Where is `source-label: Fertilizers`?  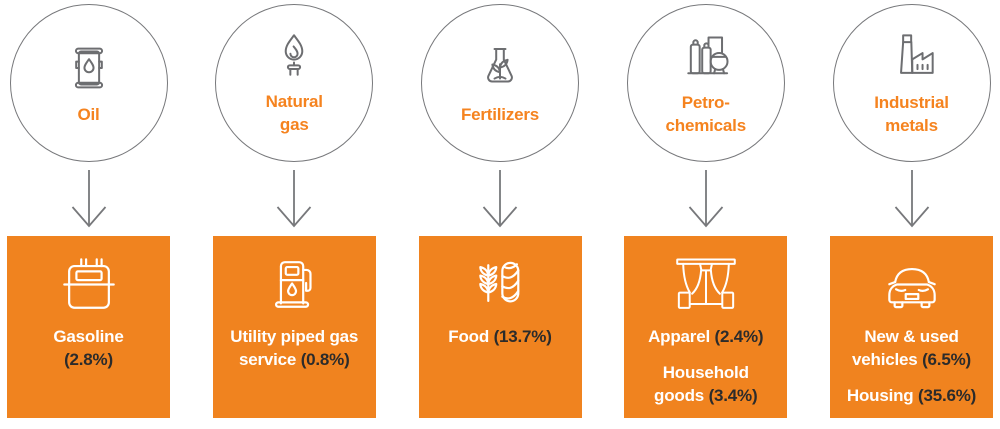 source-label: Fertilizers is located at coordinates (500, 114).